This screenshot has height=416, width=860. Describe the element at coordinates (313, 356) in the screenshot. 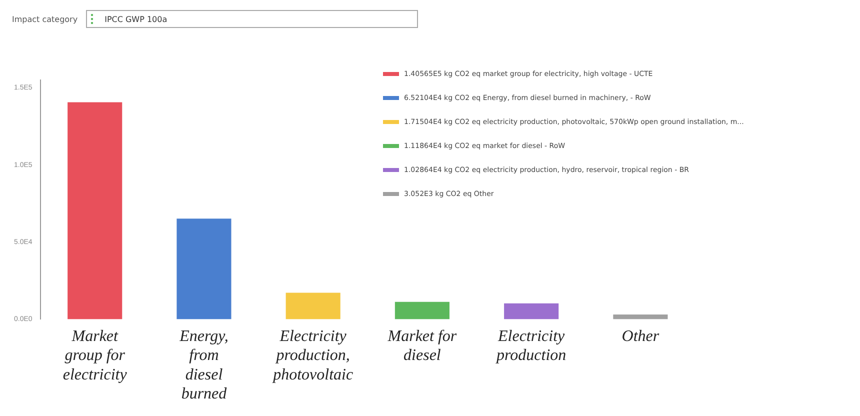

I see `x-tick-label: Electricity production, photovoltaic` at that location.